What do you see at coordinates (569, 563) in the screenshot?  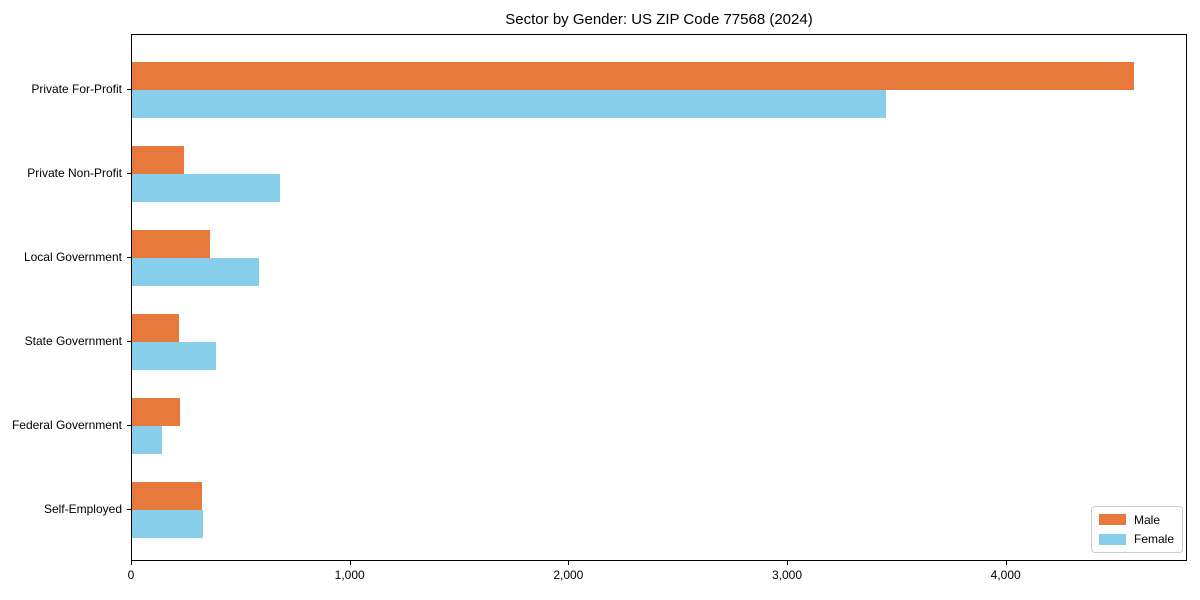 I see `x-tick-2000` at bounding box center [569, 563].